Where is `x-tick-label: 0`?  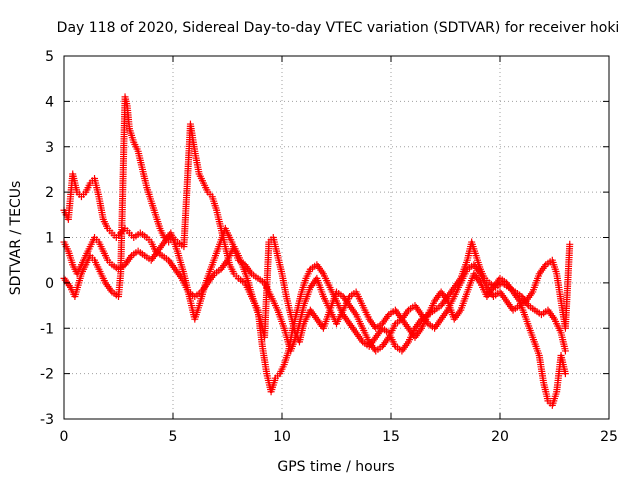 x-tick-label: 0 is located at coordinates (64, 437).